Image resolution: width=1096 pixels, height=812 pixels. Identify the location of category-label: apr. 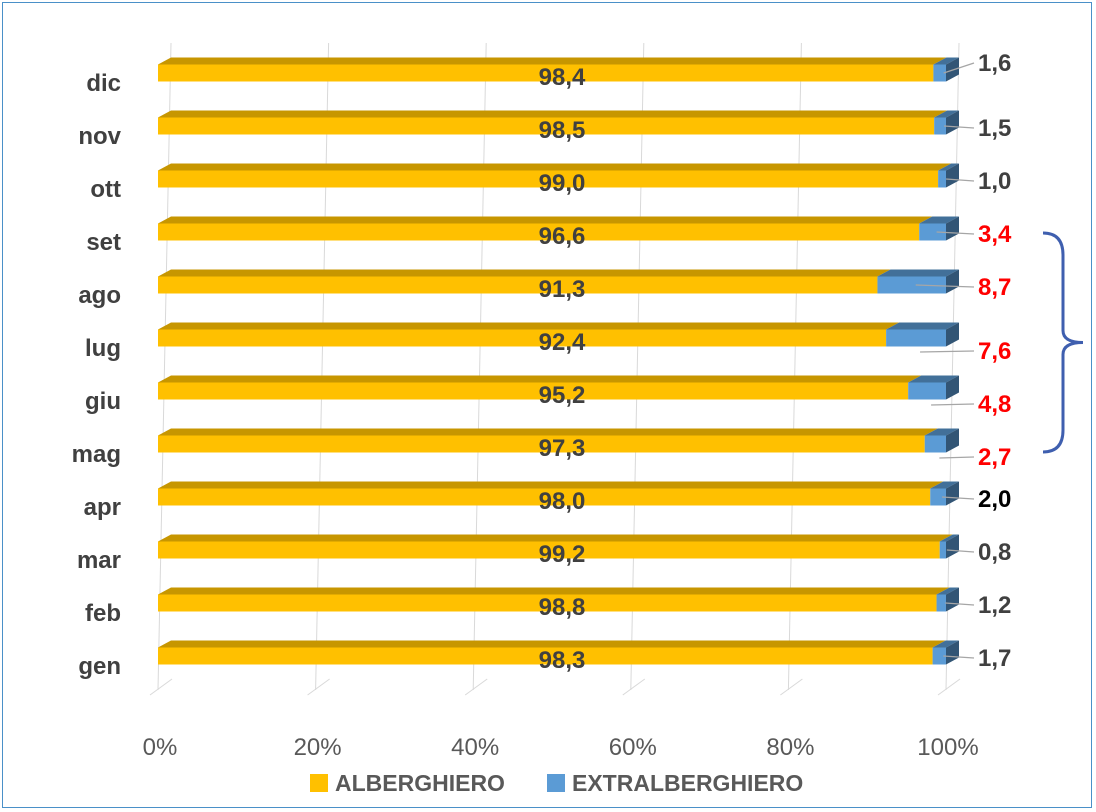
(102, 507).